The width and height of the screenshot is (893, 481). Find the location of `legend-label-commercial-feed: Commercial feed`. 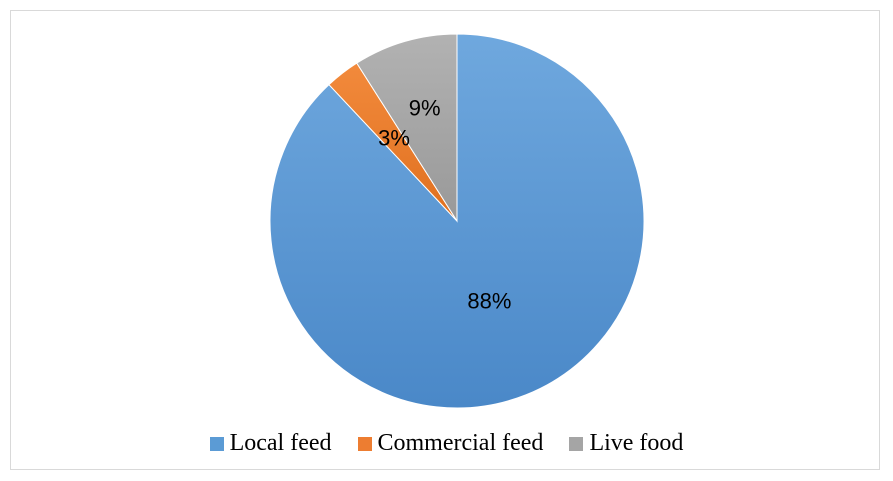

legend-label-commercial-feed: Commercial feed is located at coordinates (460, 443).